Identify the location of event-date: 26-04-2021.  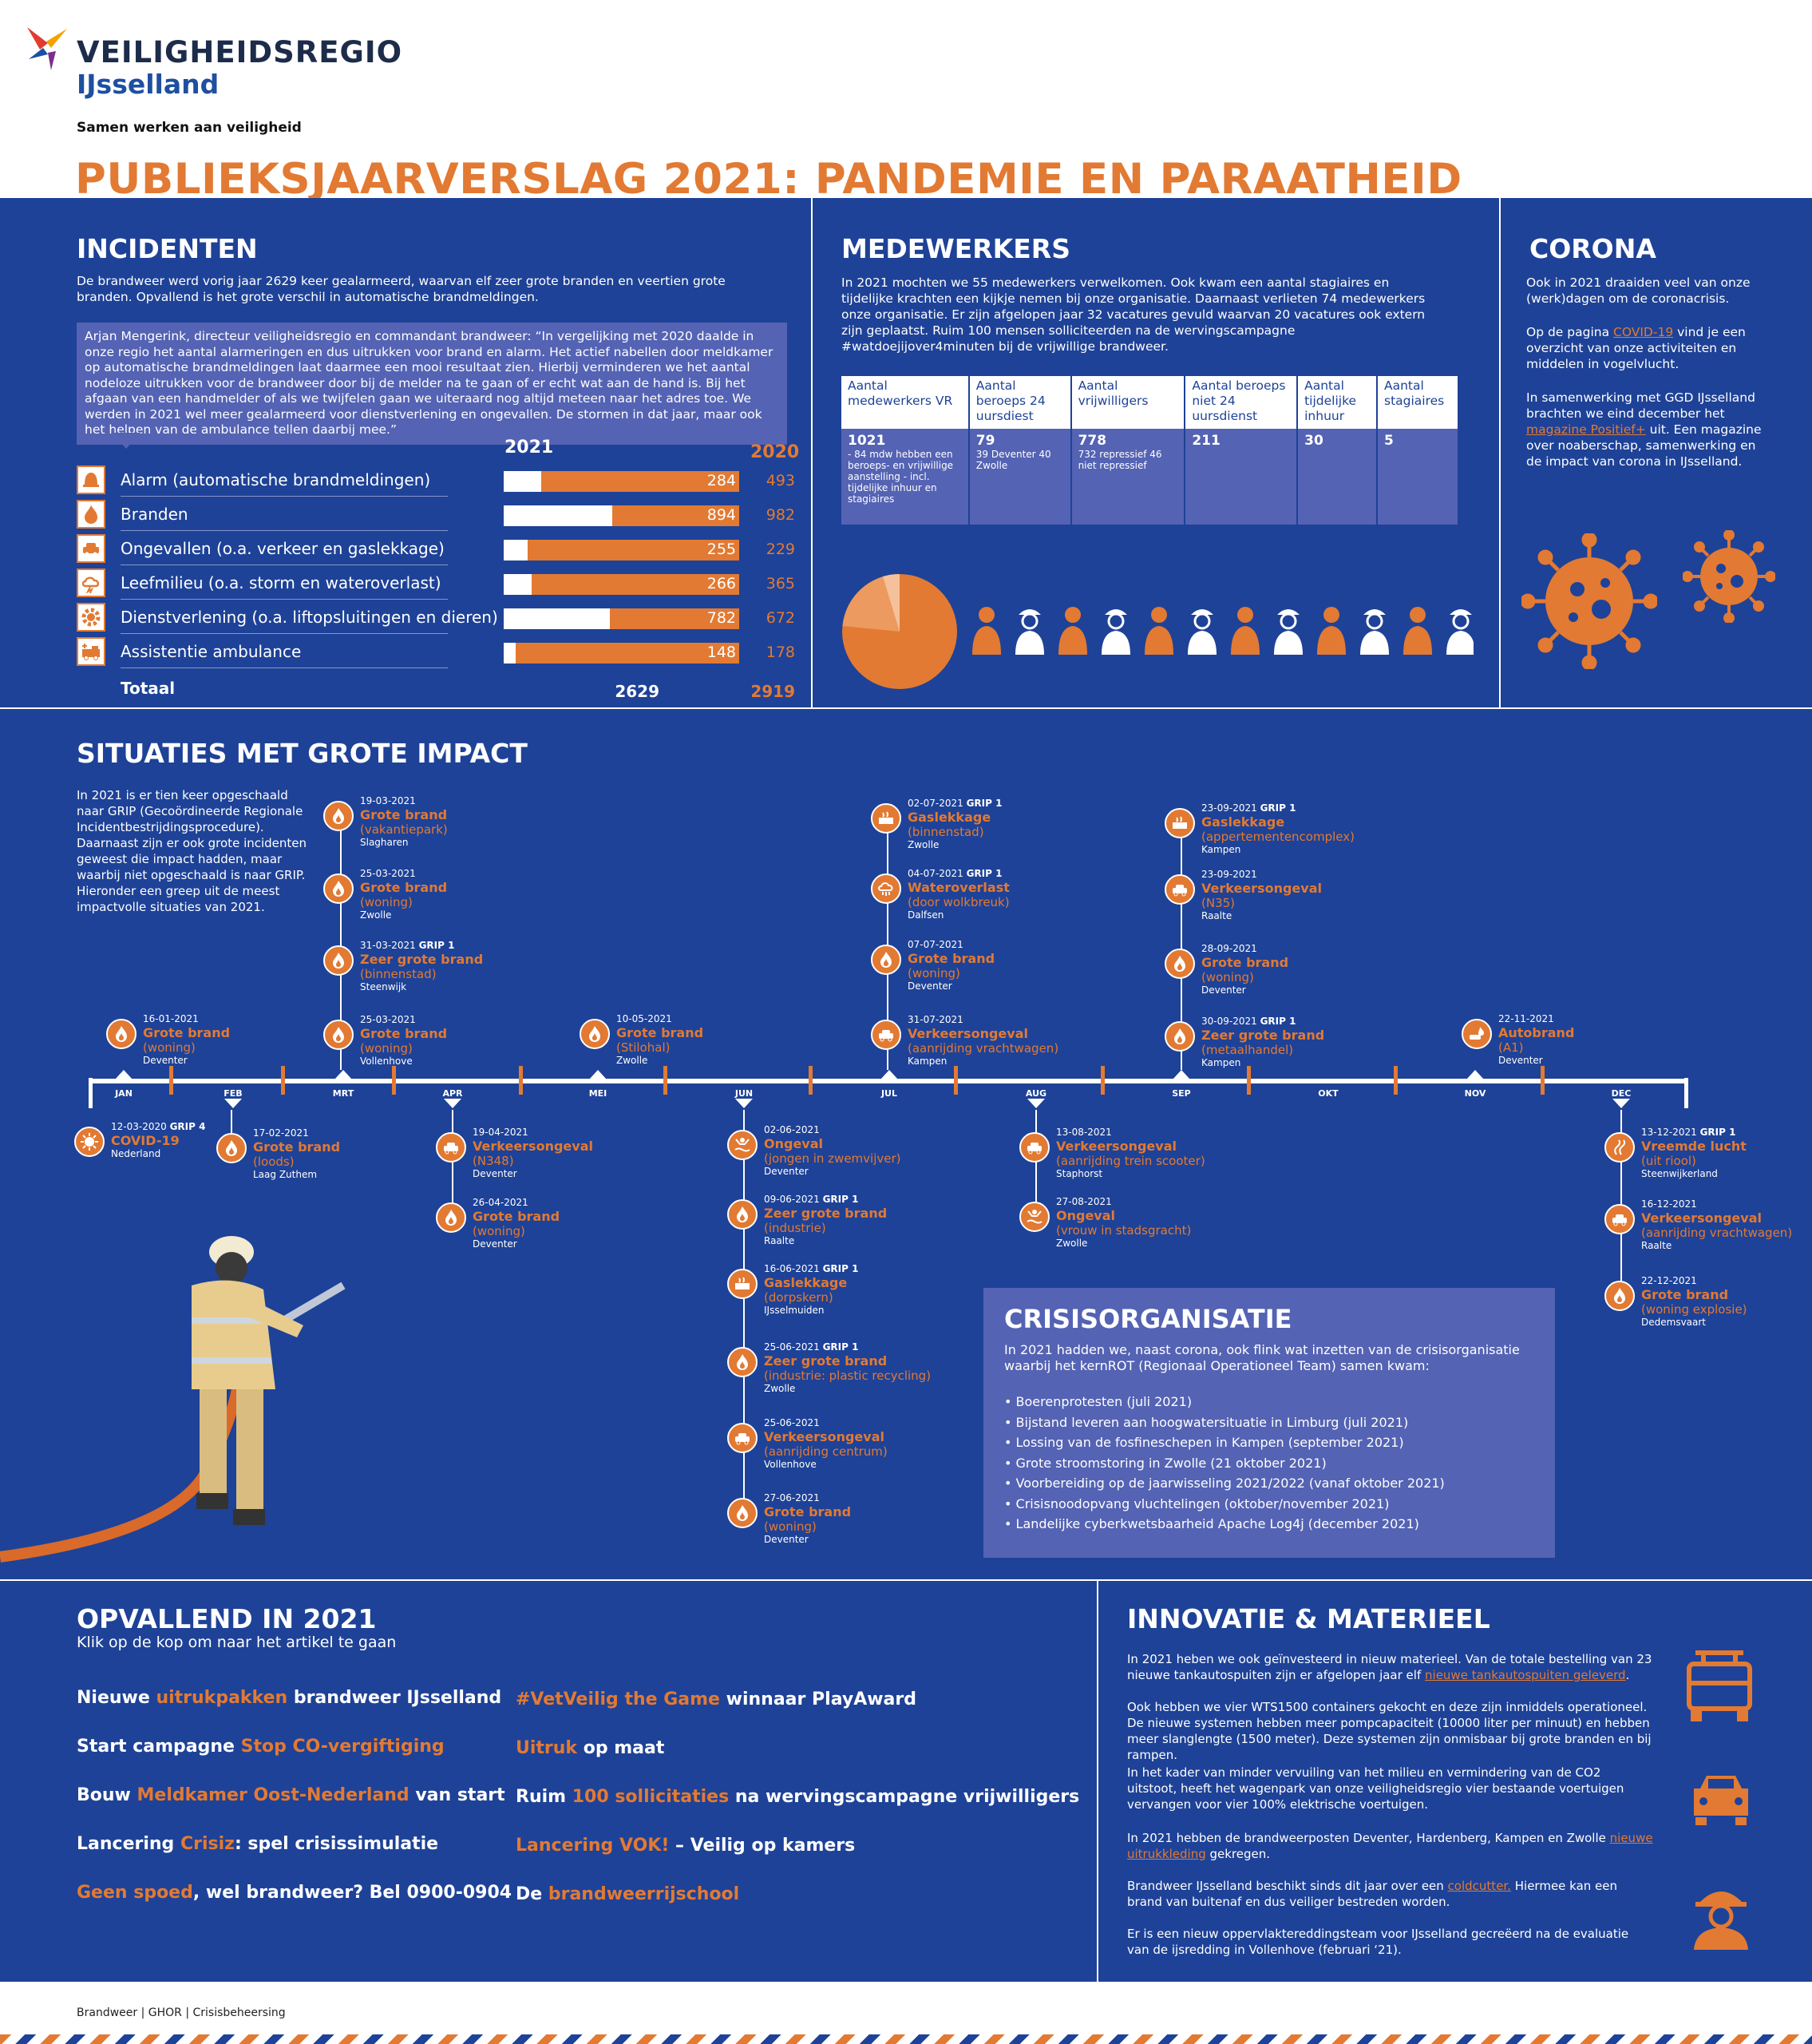
(516, 1203).